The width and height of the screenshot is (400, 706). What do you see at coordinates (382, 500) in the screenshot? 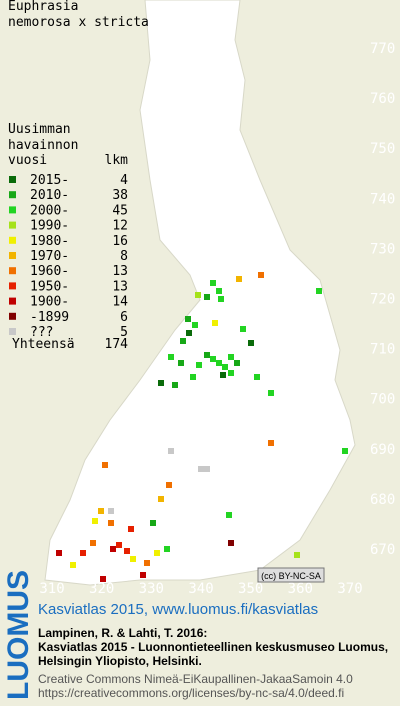
I see `y-tick-label: 680` at bounding box center [382, 500].